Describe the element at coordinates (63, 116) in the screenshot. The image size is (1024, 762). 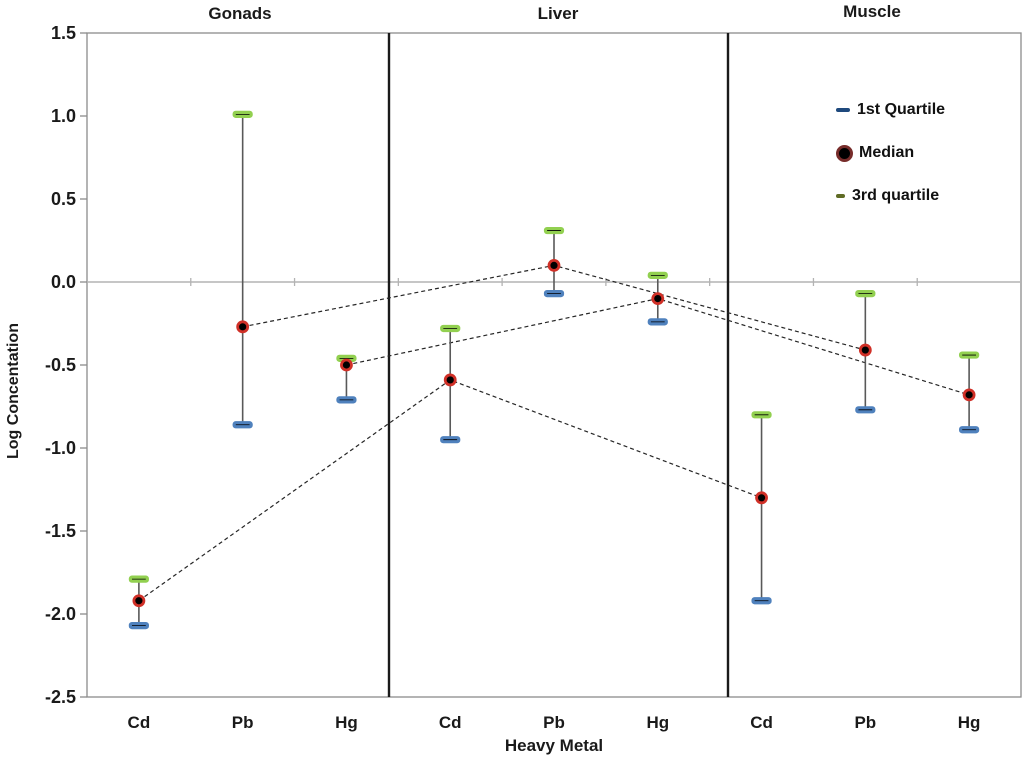
I see `y-tick-label: 1.0` at that location.